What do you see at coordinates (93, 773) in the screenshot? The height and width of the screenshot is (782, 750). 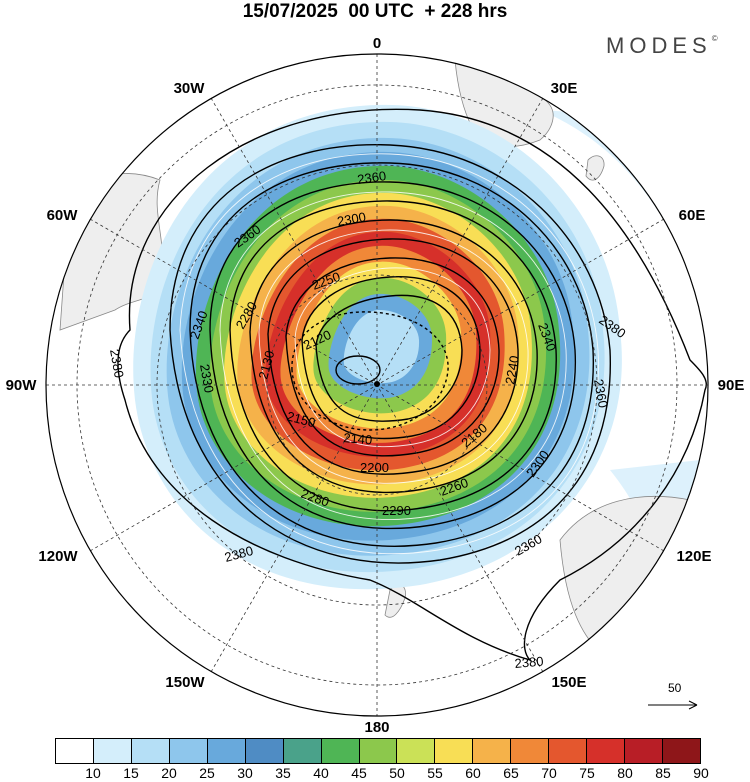 I see `colorbar-tick-label: 10` at bounding box center [93, 773].